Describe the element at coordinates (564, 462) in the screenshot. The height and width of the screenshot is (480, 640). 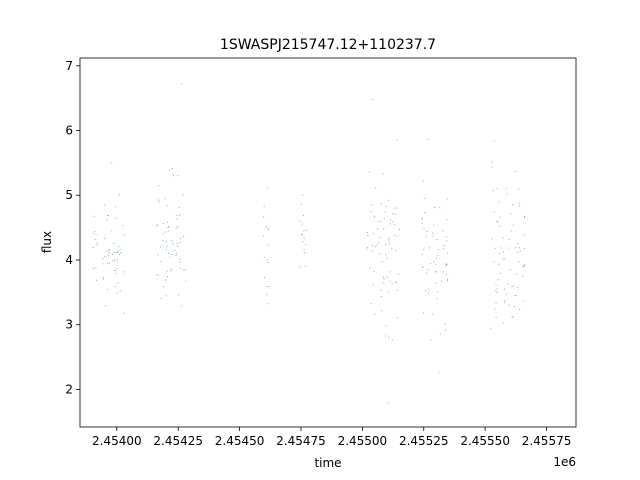
I see `x-axis-offset-label: 1e6` at that location.